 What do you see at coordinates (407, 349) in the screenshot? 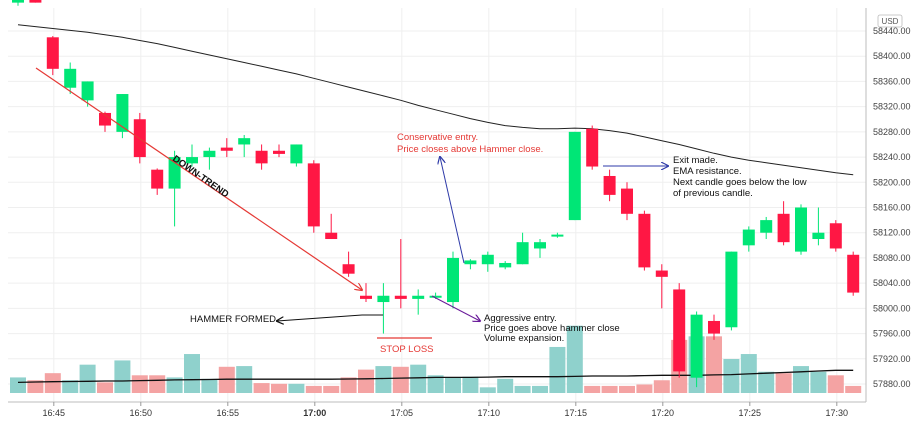
I see `stop-loss-label: STOP LOSS` at bounding box center [407, 349].